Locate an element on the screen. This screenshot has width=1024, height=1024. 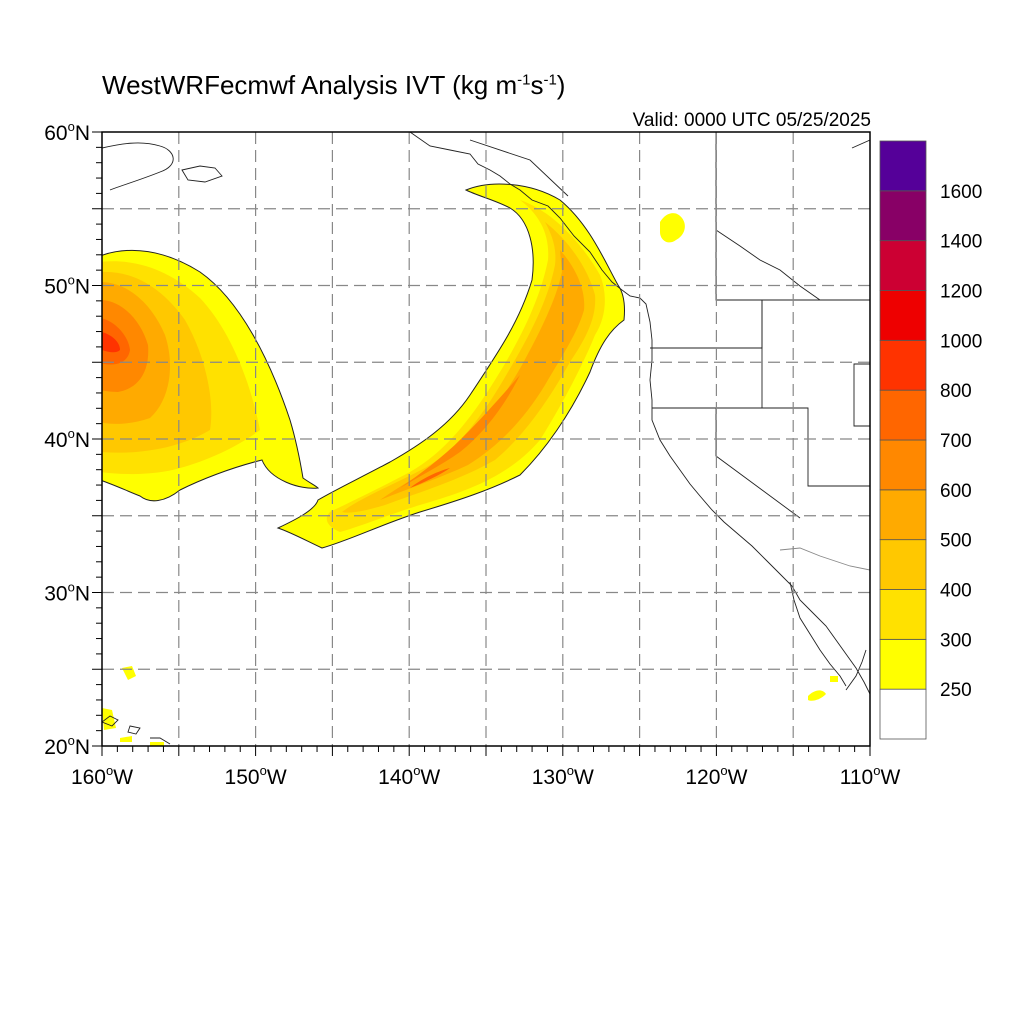
colorbar-label: 500 is located at coordinates (956, 541).